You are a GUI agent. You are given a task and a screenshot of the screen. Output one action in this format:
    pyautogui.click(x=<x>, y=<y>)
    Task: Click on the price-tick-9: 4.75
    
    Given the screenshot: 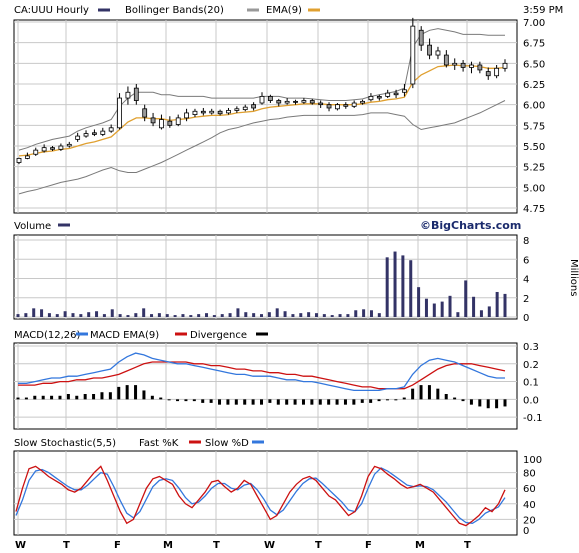 What is the action you would take?
    pyautogui.click(x=534, y=209)
    